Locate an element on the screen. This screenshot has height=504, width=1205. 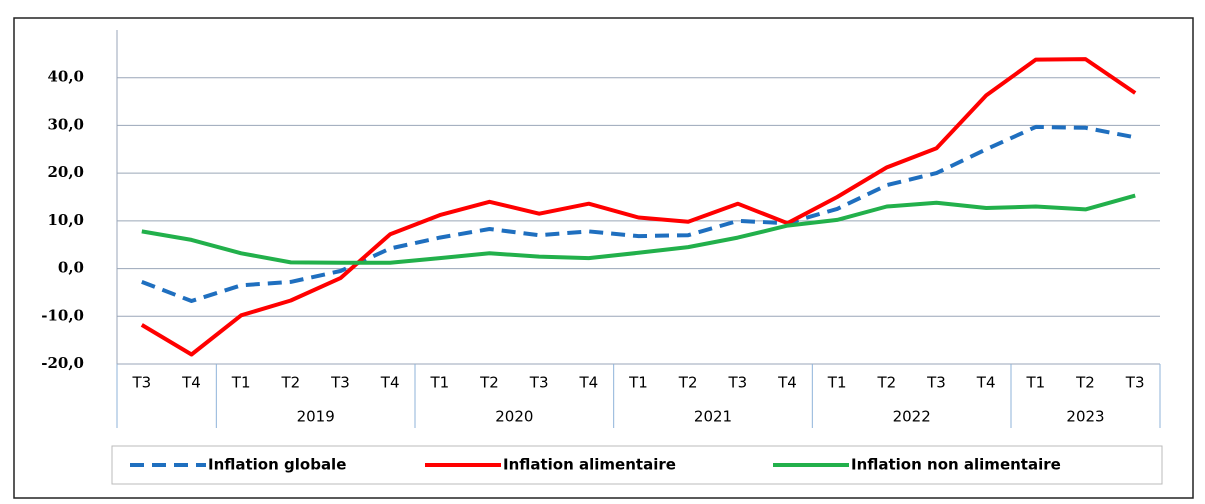
group-label: 2023 is located at coordinates (1085, 417).